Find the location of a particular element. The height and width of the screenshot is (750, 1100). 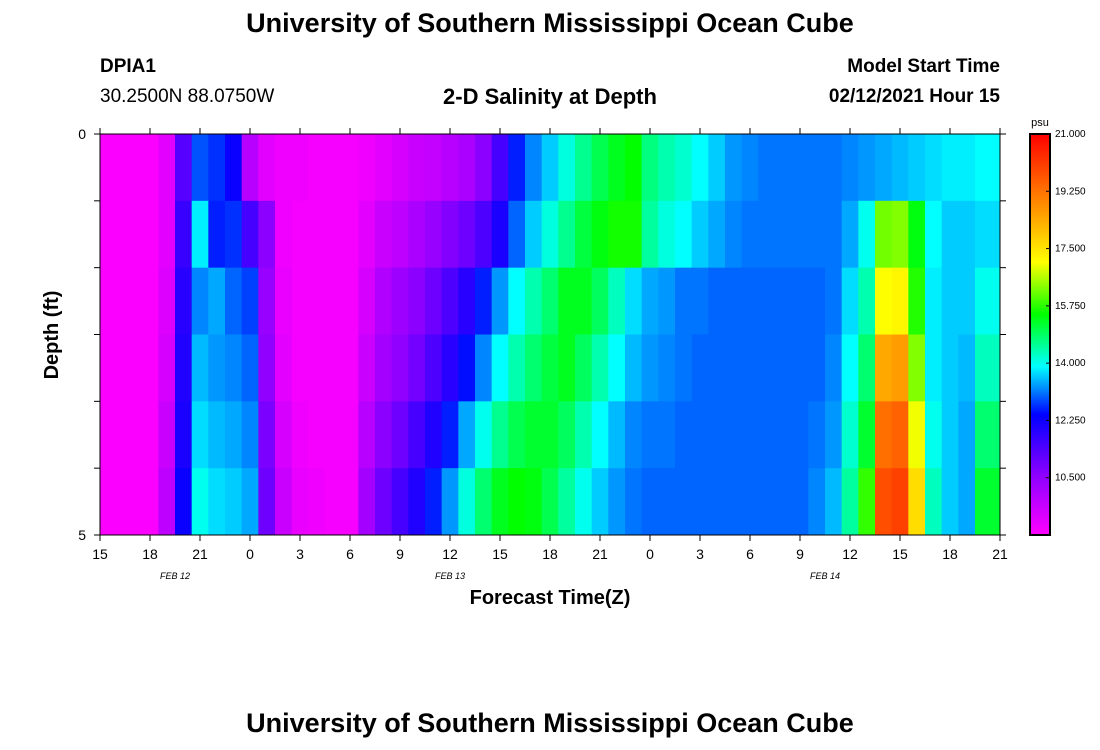

y-tick-label: 5 is located at coordinates (82, 535).